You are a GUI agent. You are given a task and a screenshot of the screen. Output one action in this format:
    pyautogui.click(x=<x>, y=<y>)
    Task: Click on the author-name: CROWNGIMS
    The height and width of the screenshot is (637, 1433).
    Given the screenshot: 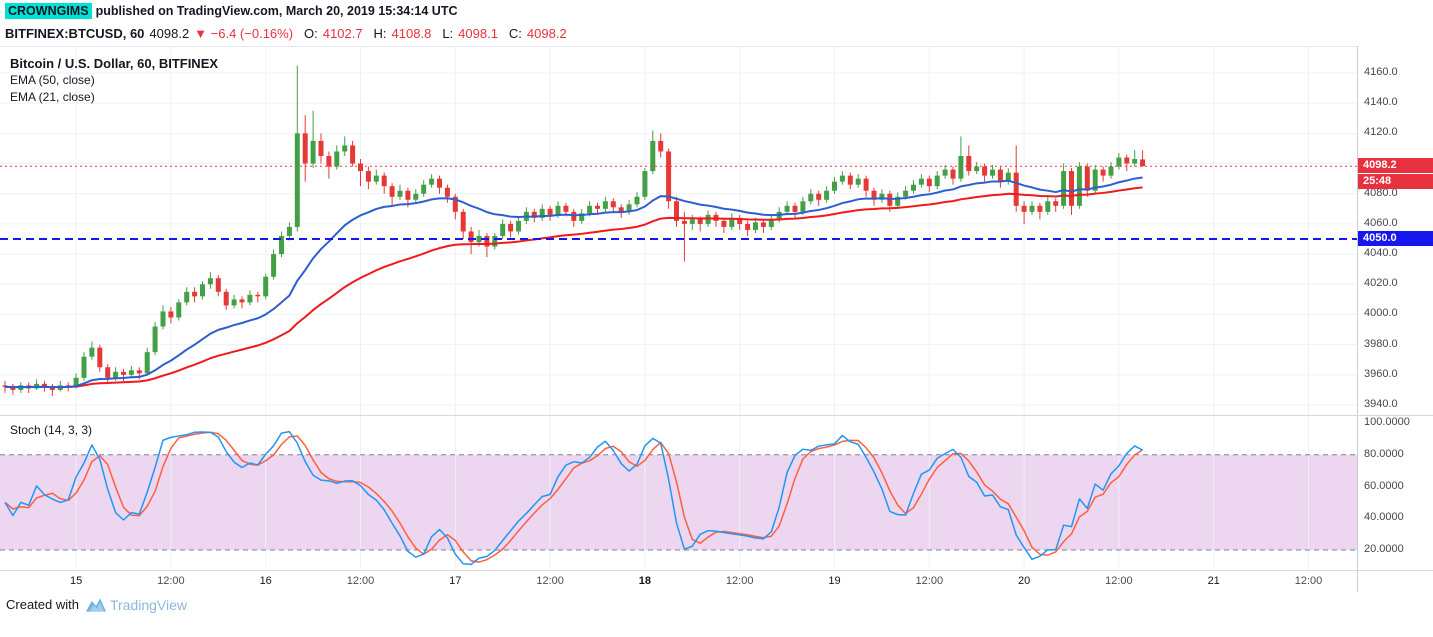 What is the action you would take?
    pyautogui.click(x=48, y=10)
    